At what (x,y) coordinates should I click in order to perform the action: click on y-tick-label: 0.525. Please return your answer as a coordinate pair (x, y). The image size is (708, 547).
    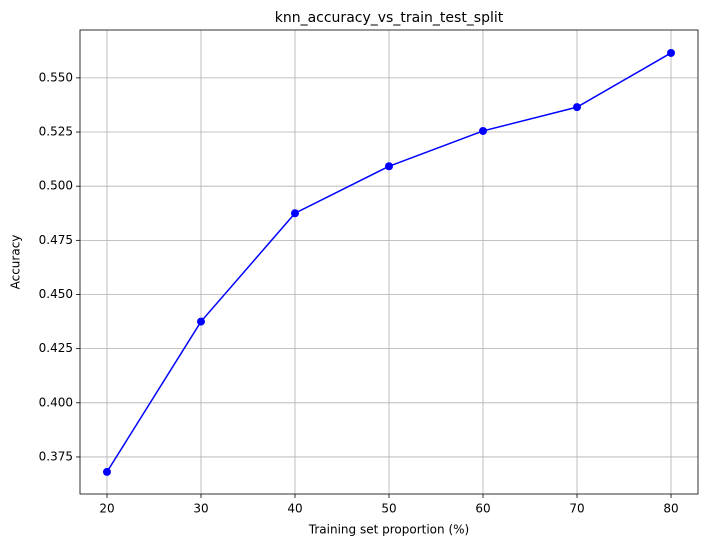
    Looking at the image, I should click on (56, 132).